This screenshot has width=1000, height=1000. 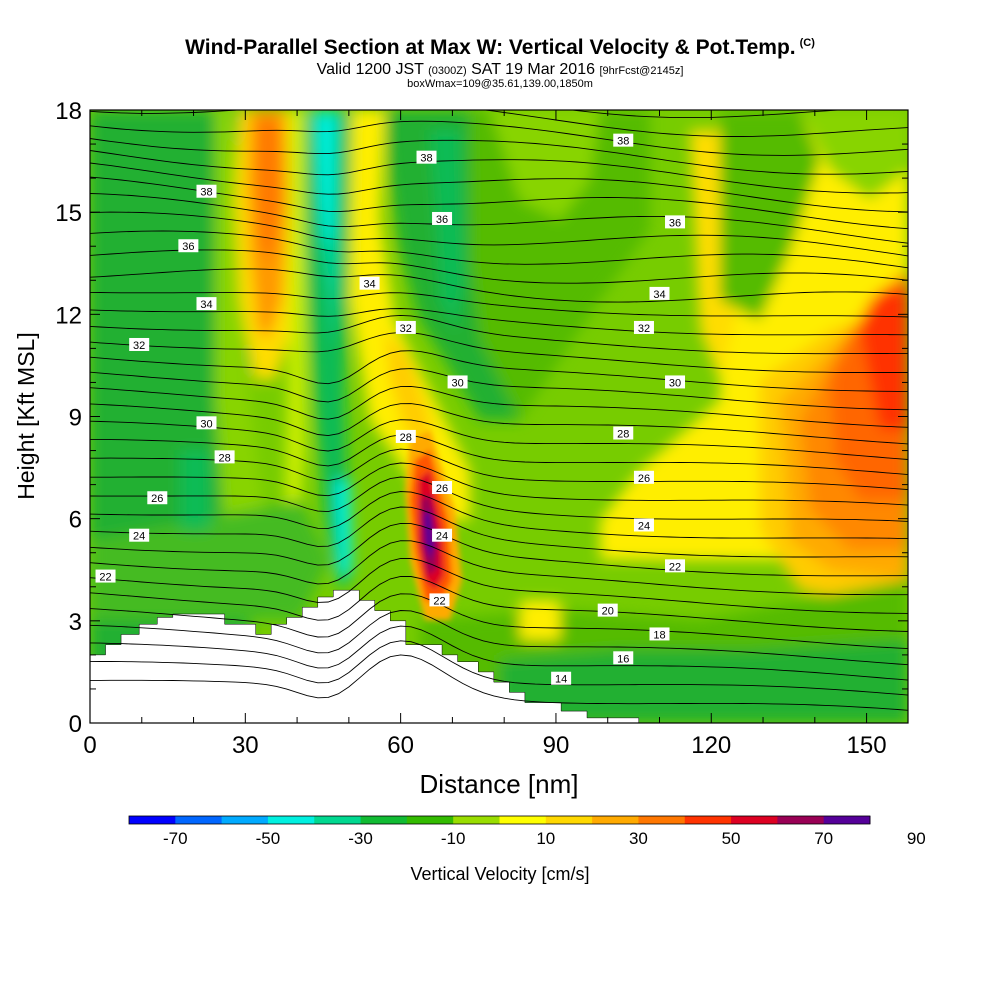 What do you see at coordinates (75, 418) in the screenshot?
I see `y-tick-label: 9` at bounding box center [75, 418].